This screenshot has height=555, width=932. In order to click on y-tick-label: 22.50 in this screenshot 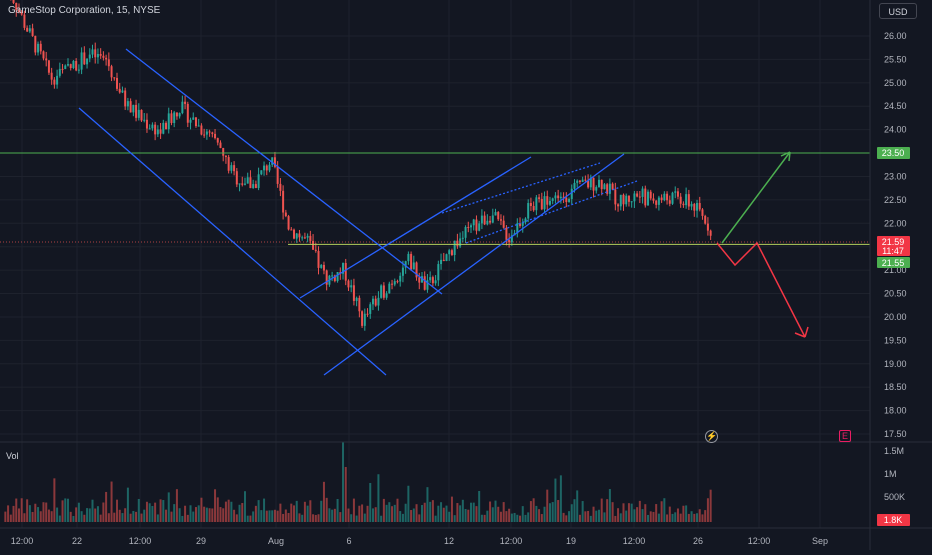, I will do `click(895, 200)`.